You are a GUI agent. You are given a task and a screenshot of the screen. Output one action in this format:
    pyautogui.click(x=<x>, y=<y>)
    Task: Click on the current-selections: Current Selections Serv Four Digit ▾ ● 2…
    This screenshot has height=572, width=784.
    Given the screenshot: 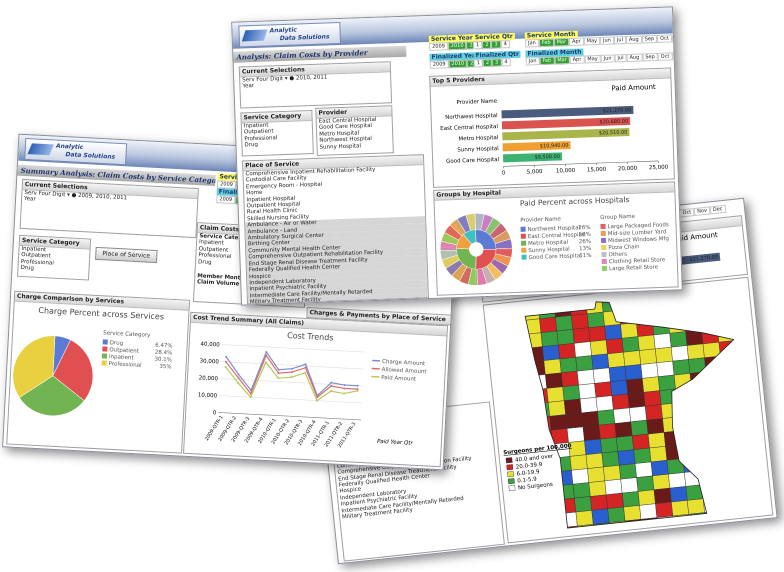 What is the action you would take?
    pyautogui.click(x=109, y=208)
    